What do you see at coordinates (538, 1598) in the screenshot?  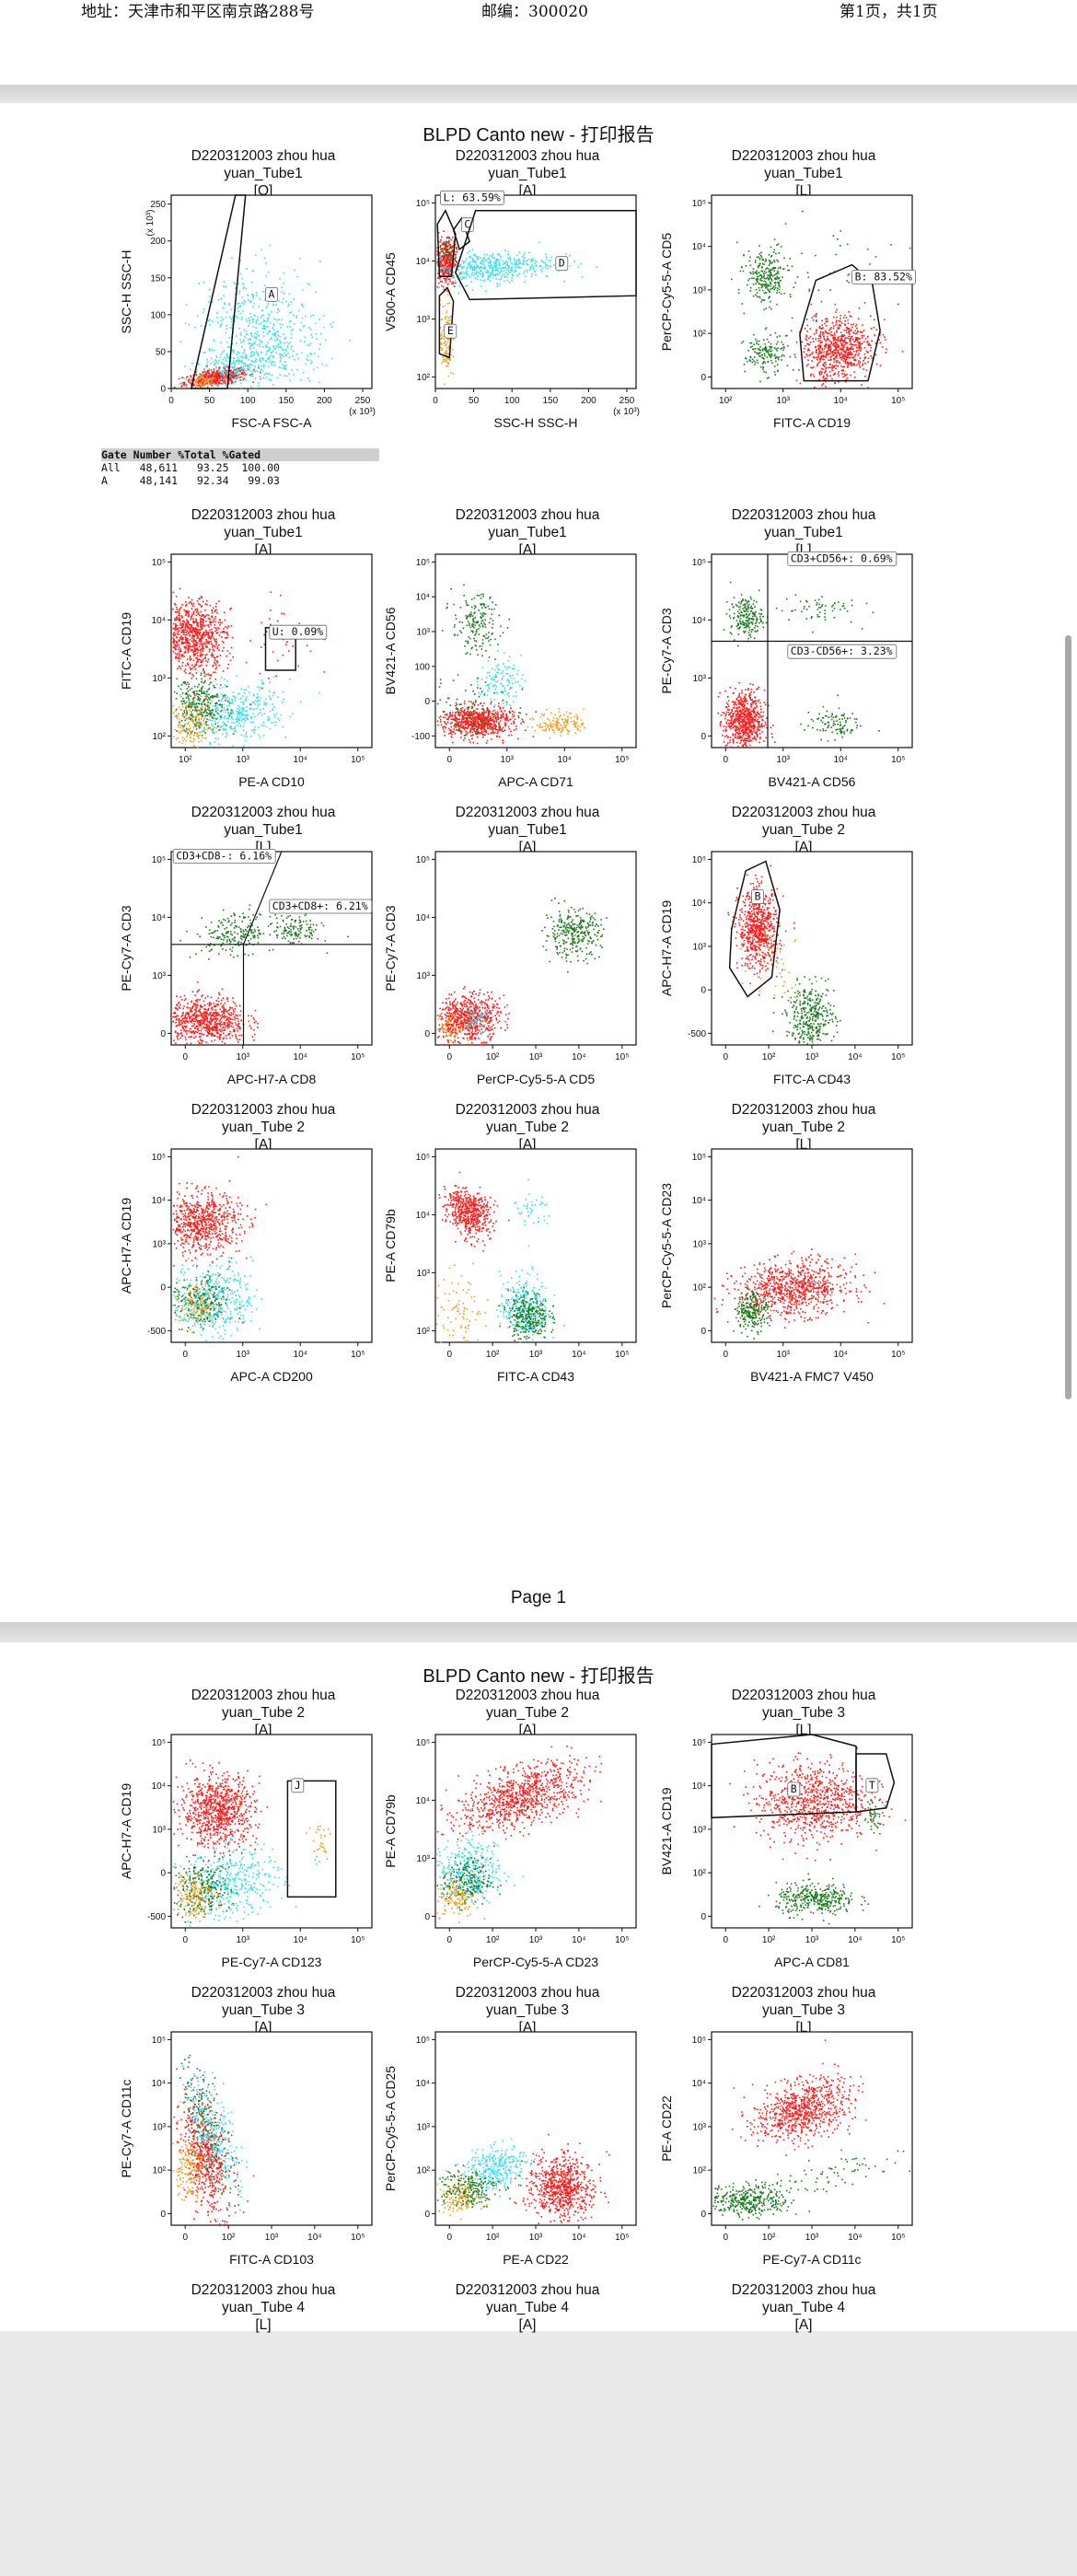 I see `page-number: Page 1` at bounding box center [538, 1598].